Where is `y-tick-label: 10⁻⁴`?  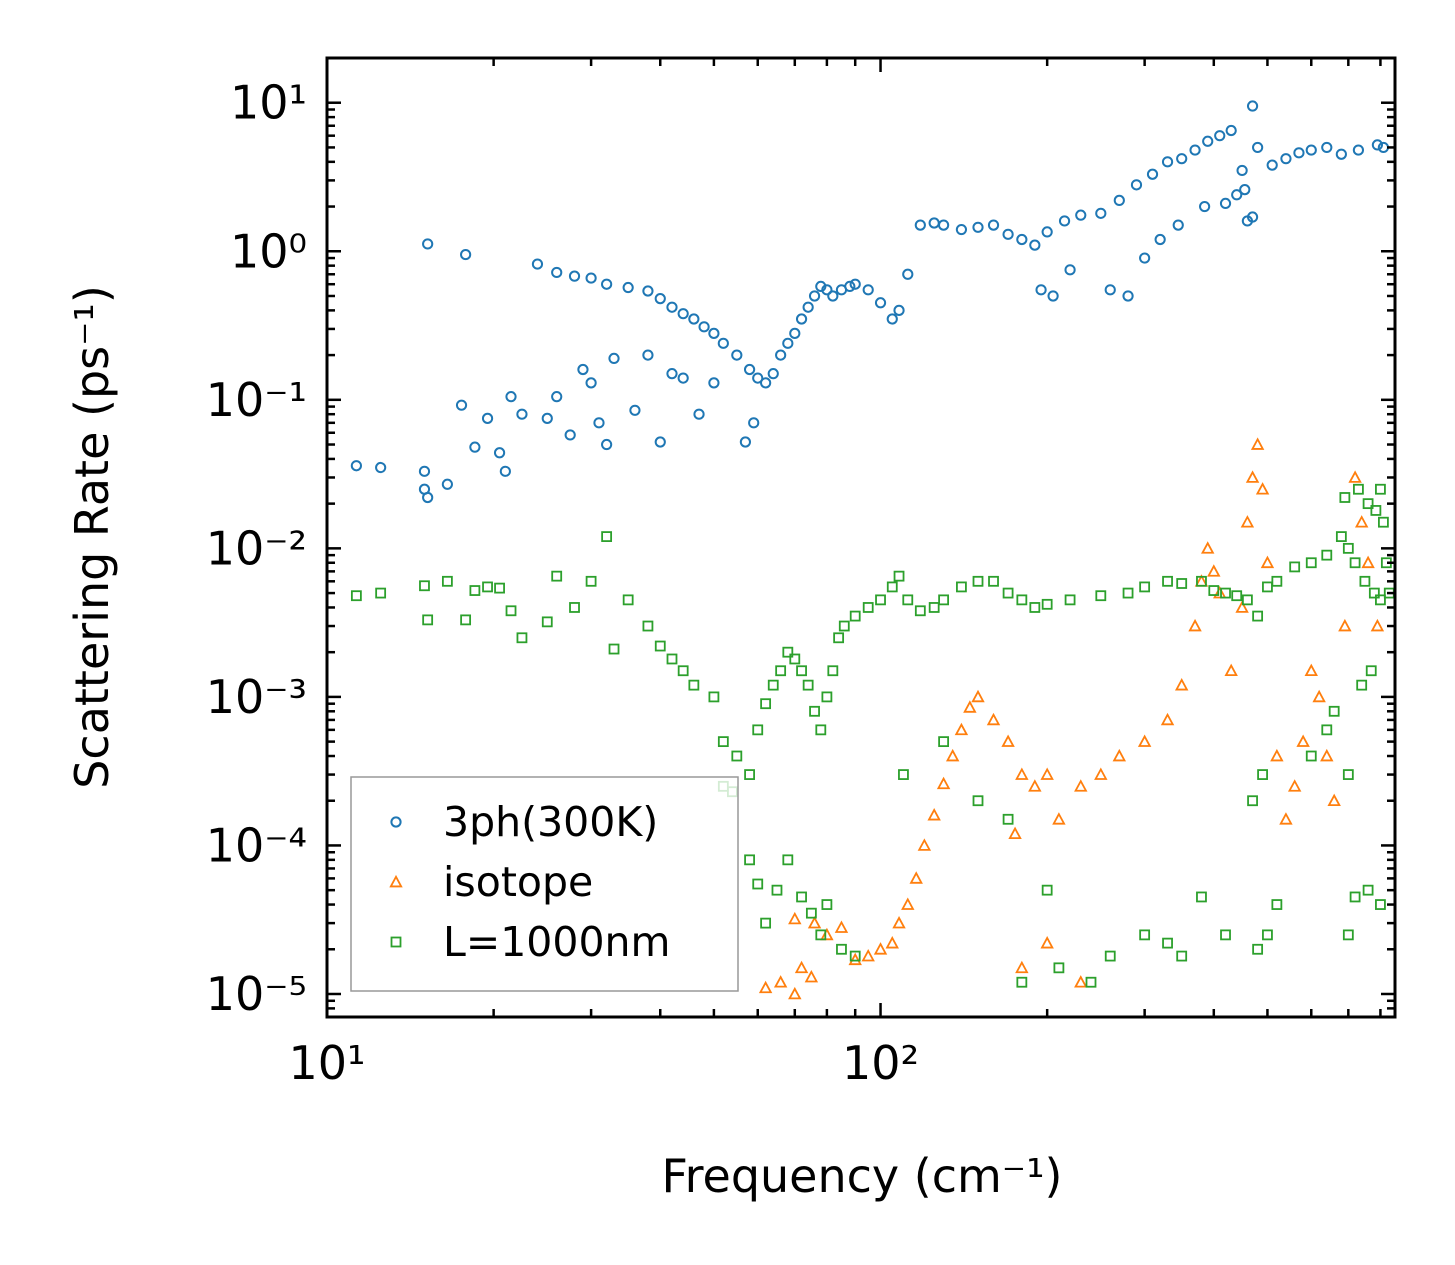 y-tick-label: 10⁻⁴ is located at coordinates (256, 845).